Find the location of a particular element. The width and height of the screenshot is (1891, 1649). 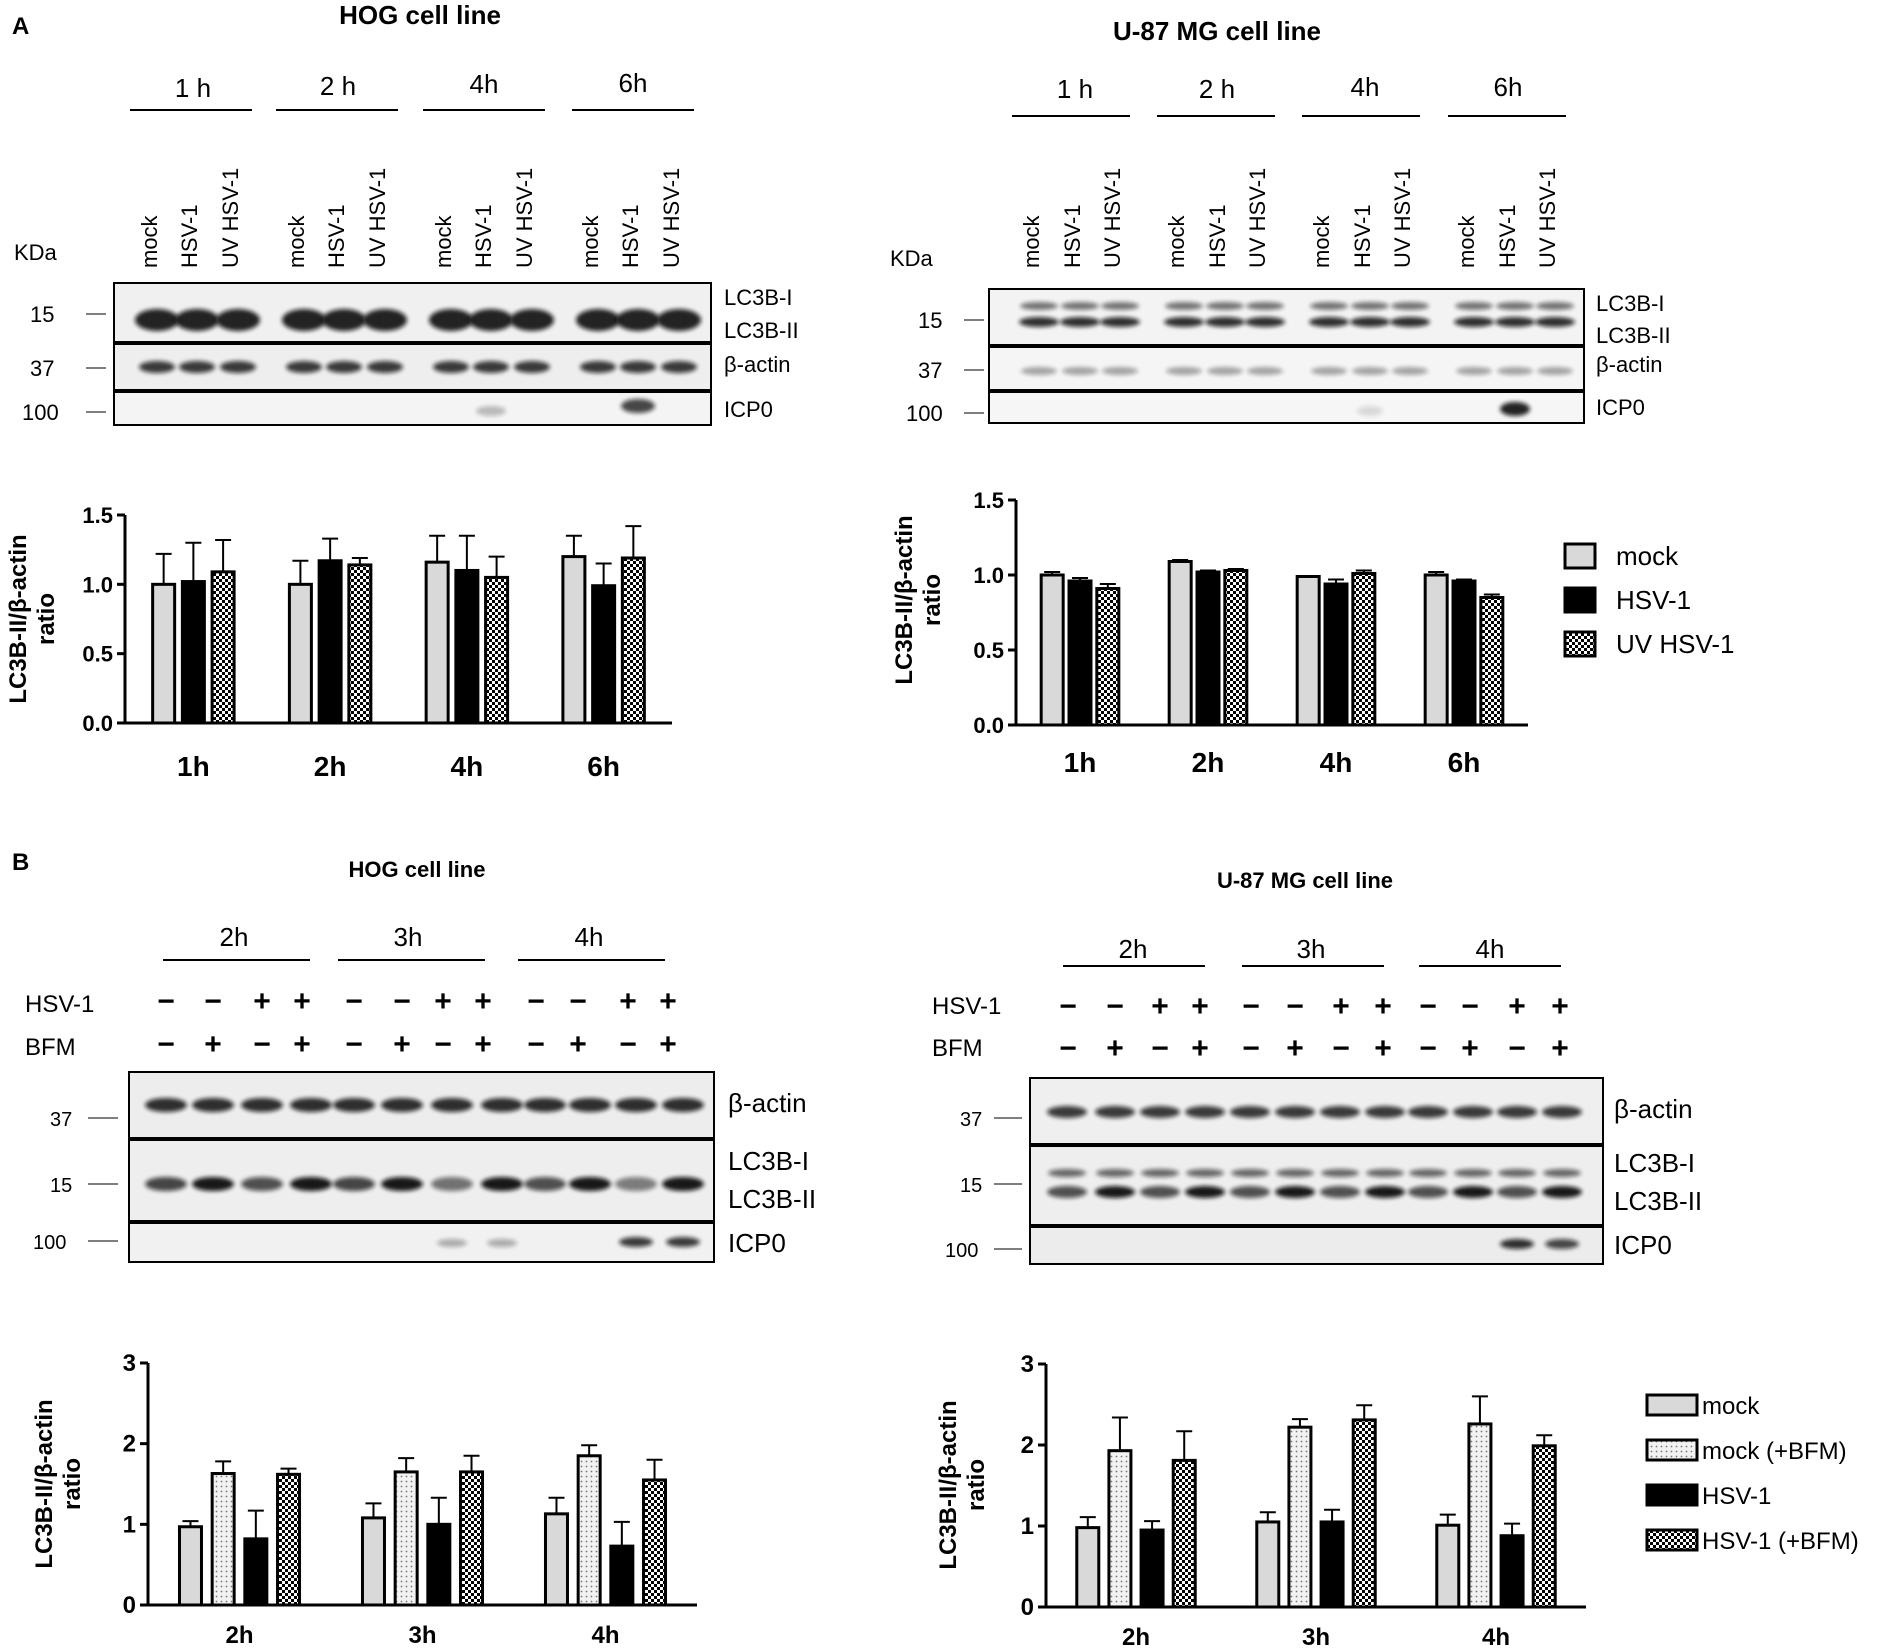

legend-label: mock is located at coordinates (1647, 556).